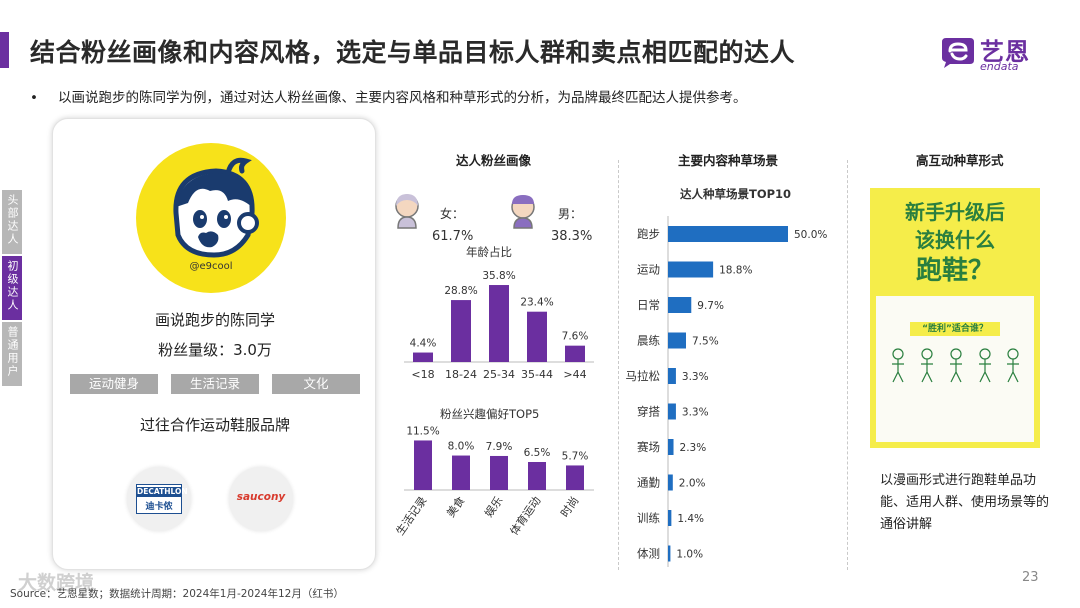 Image resolution: width=1080 pixels, height=608 pixels. Describe the element at coordinates (162, 499) in the screenshot. I see `decathlon-logo-box: DECATHLON 迪卡侬` at that location.